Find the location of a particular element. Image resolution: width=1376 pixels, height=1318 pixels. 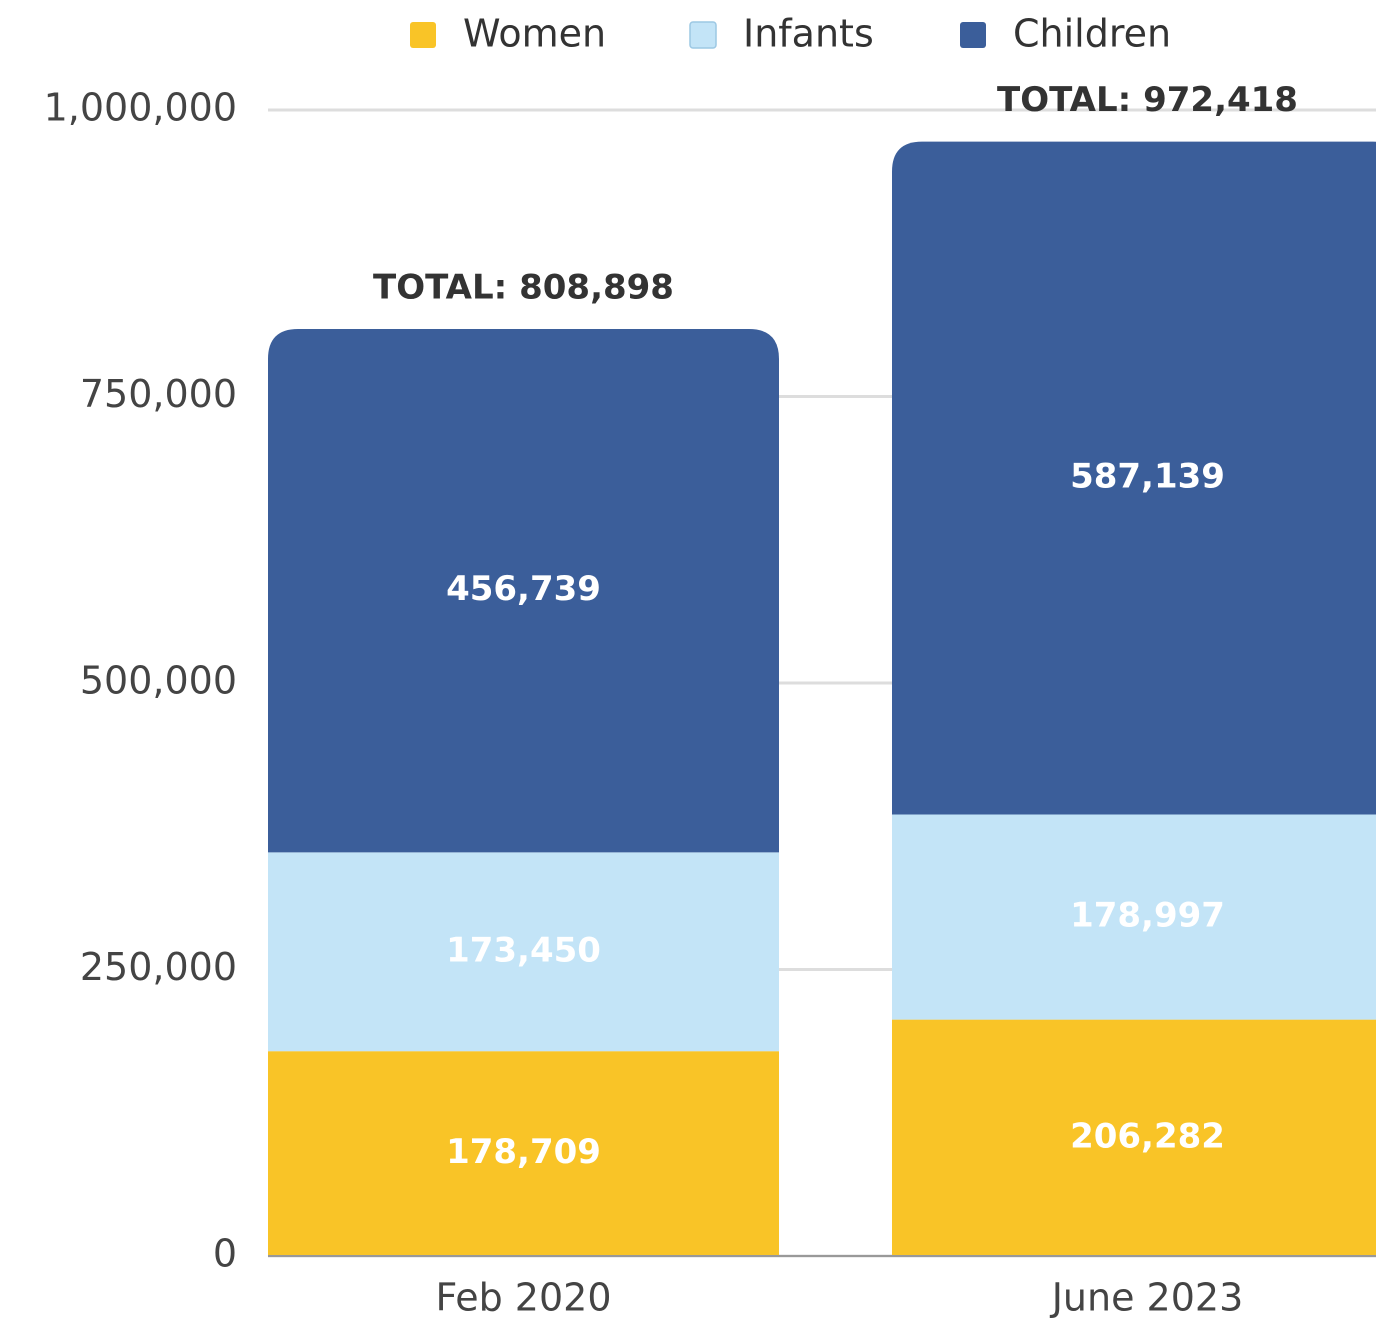

value-label: 178,709 is located at coordinates (523, 1152).